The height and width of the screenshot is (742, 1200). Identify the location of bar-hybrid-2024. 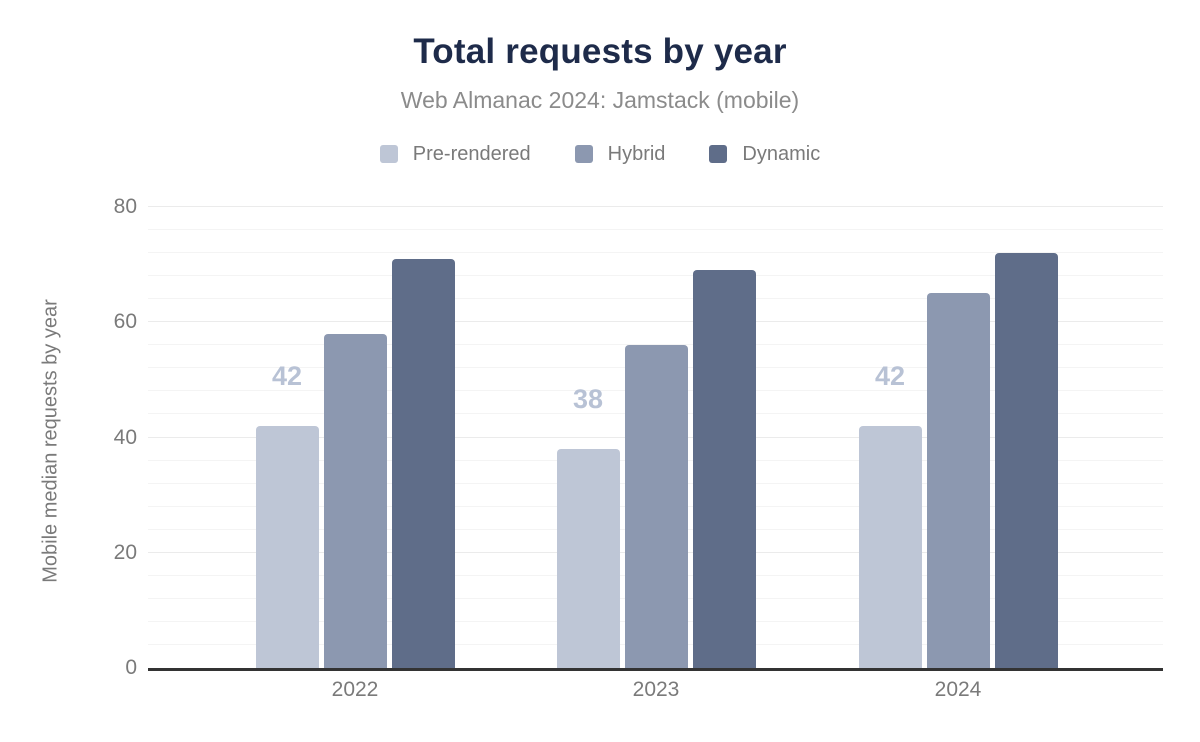
(958, 480).